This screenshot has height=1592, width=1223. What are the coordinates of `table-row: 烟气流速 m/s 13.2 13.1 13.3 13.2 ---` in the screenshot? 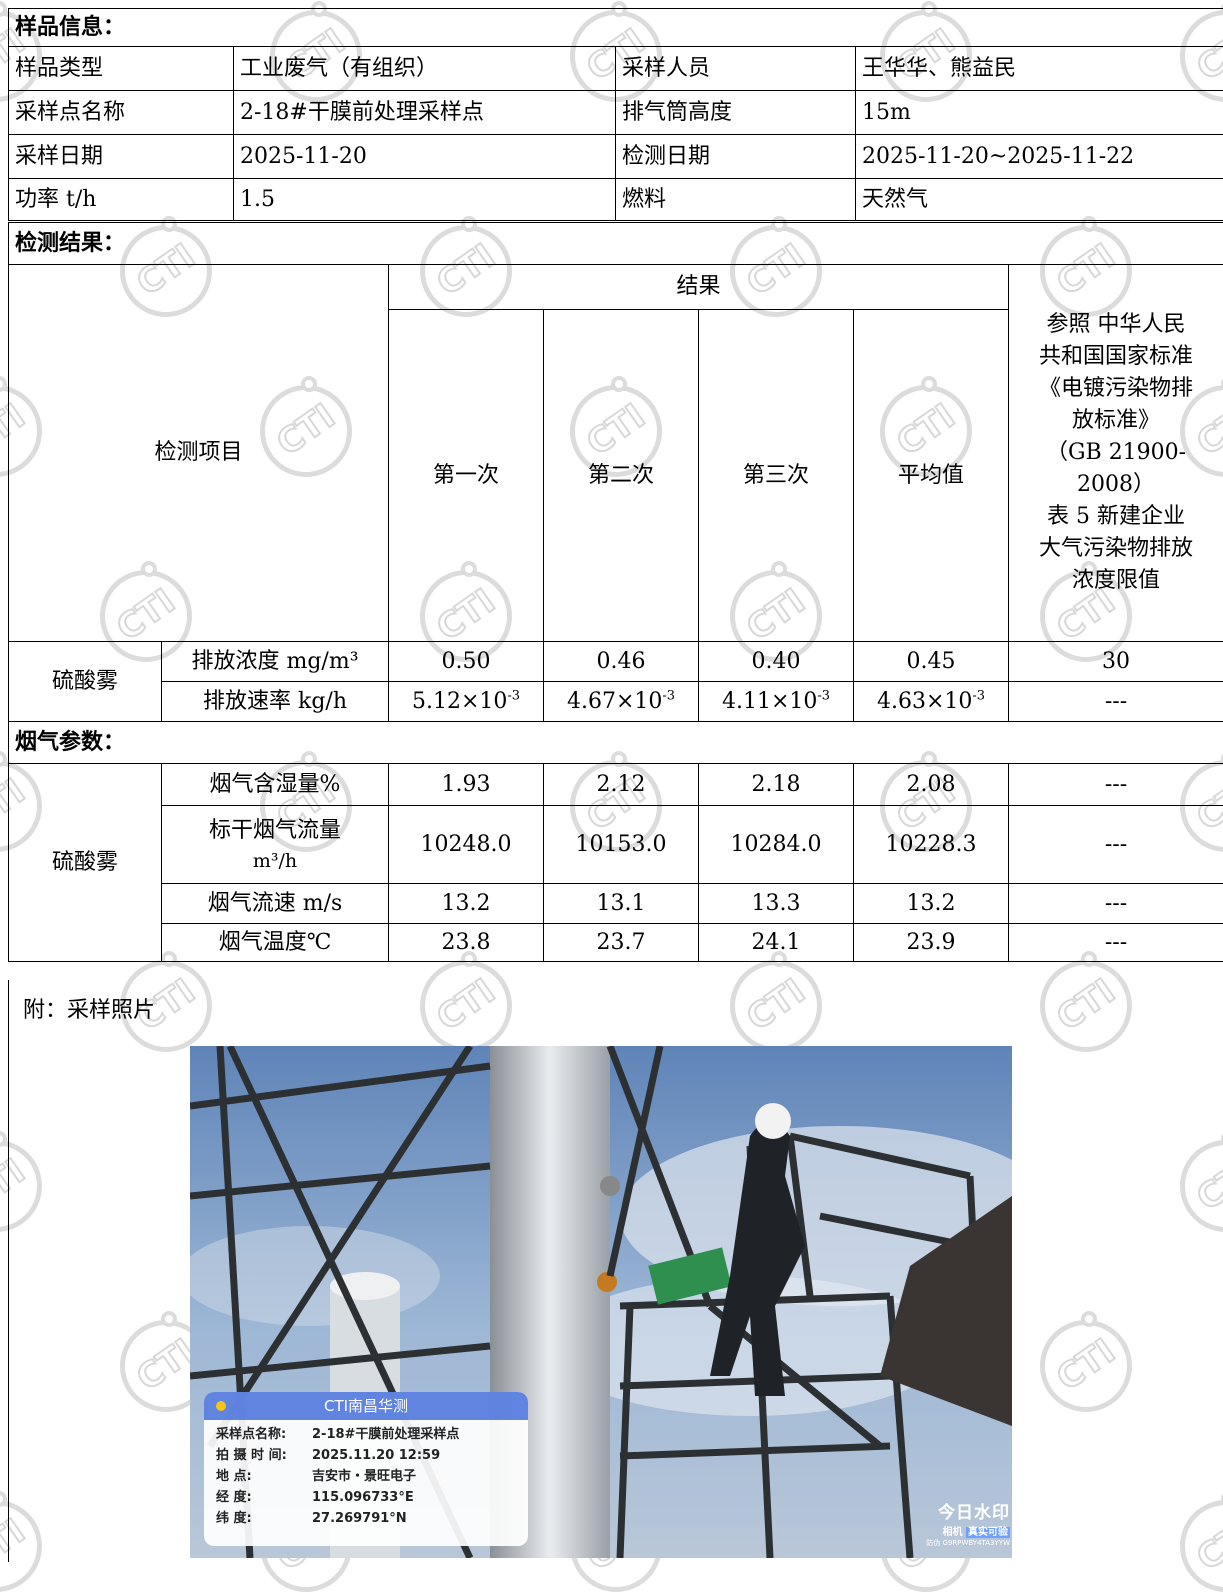 It's located at (616, 904).